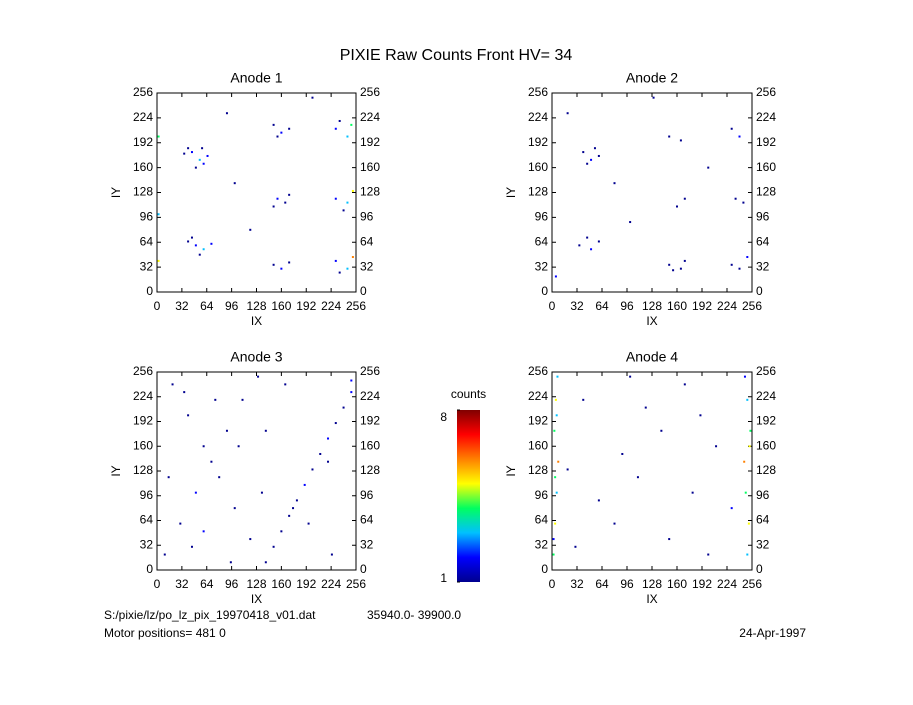  I want to click on y-tick-label-right: 32, so click(367, 544).